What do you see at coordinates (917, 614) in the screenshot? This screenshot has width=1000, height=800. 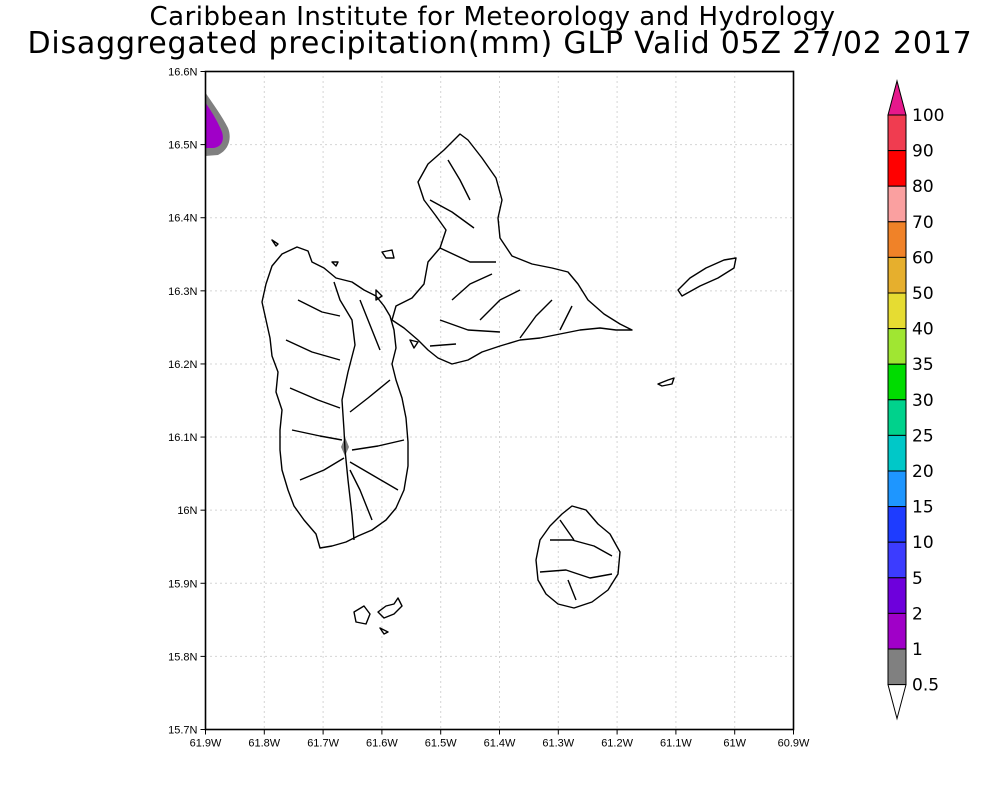 I see `colorbar-label: 2` at bounding box center [917, 614].